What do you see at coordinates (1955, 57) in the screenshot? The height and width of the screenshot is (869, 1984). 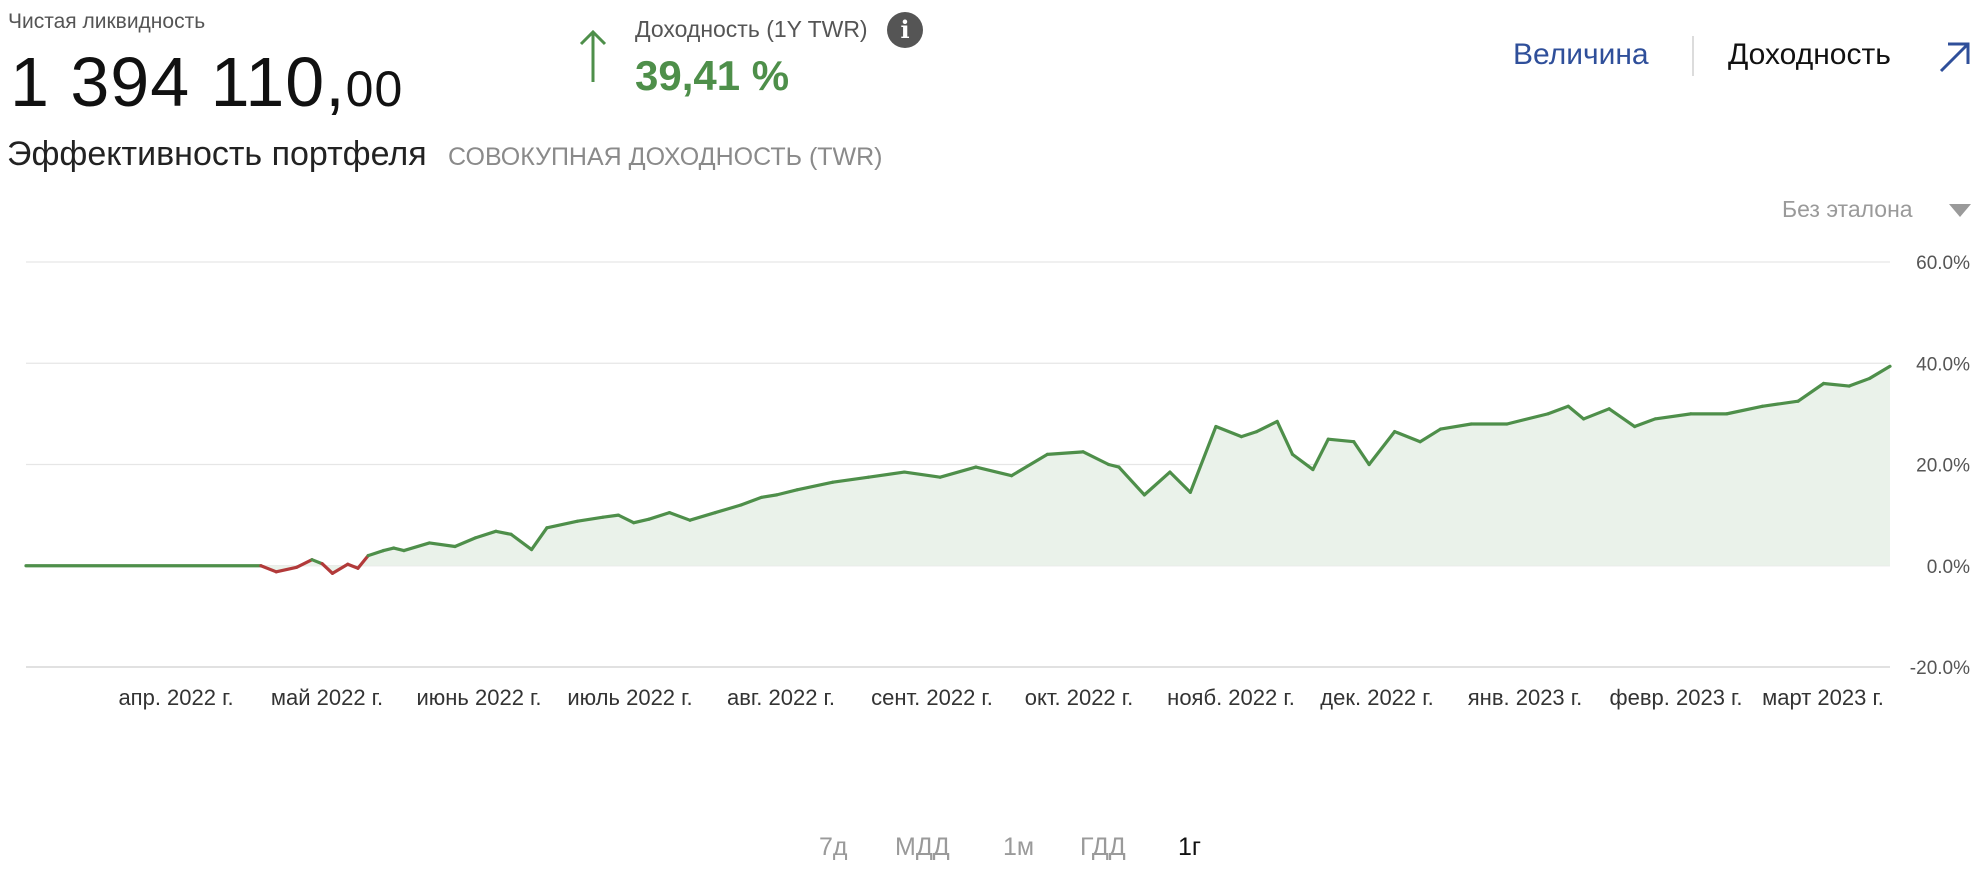 I see `expand-arrow-icon` at bounding box center [1955, 57].